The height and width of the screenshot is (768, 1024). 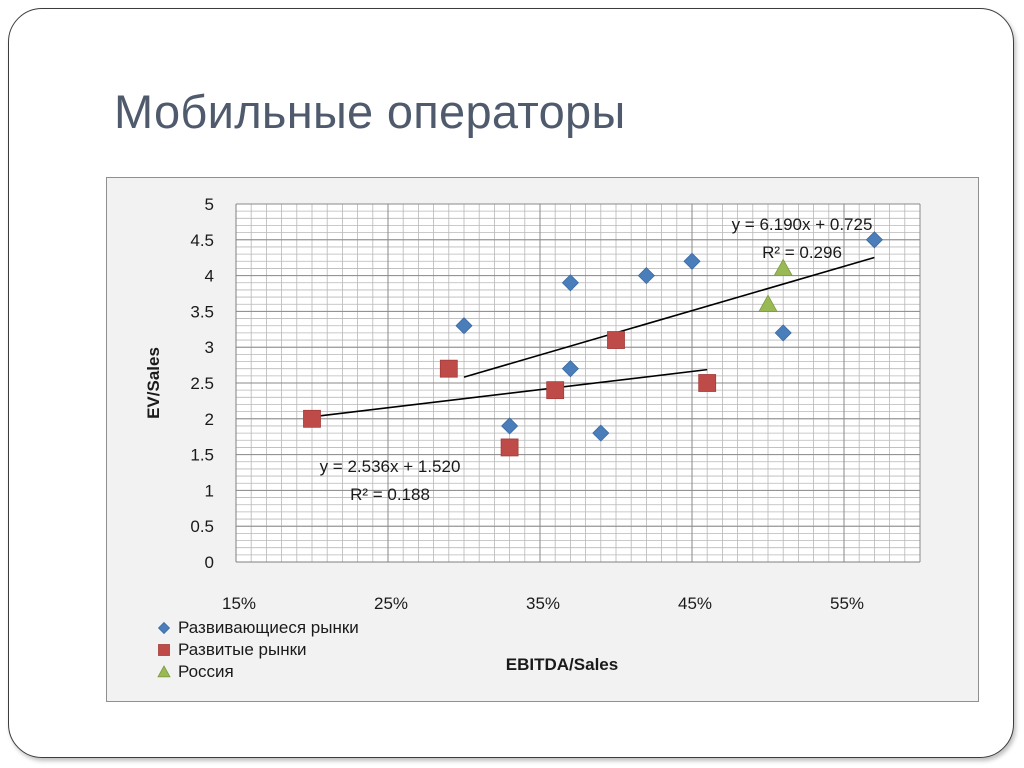 What do you see at coordinates (802, 224) in the screenshot?
I see `trendline-equation-0: y = 6.190x + 0.725` at bounding box center [802, 224].